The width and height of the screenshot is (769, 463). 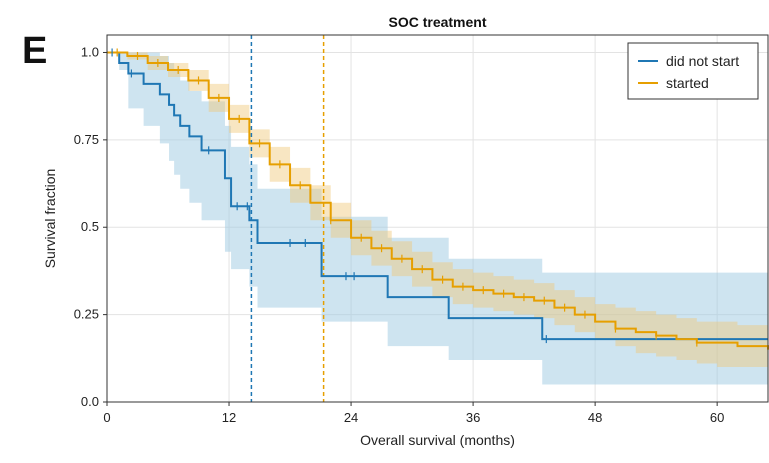 What do you see at coordinates (86, 139) in the screenshot?
I see `y-tick-label: 0.75` at bounding box center [86, 139].